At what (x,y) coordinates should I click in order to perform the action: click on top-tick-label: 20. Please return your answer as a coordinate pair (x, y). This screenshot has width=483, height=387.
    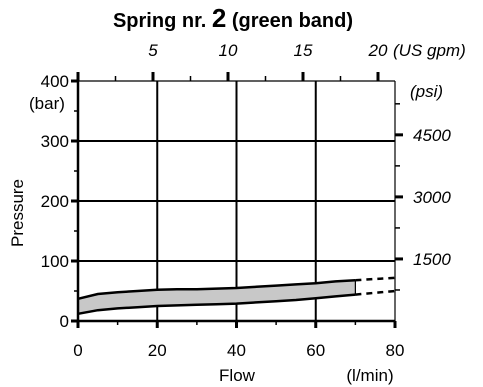
    Looking at the image, I should click on (378, 50).